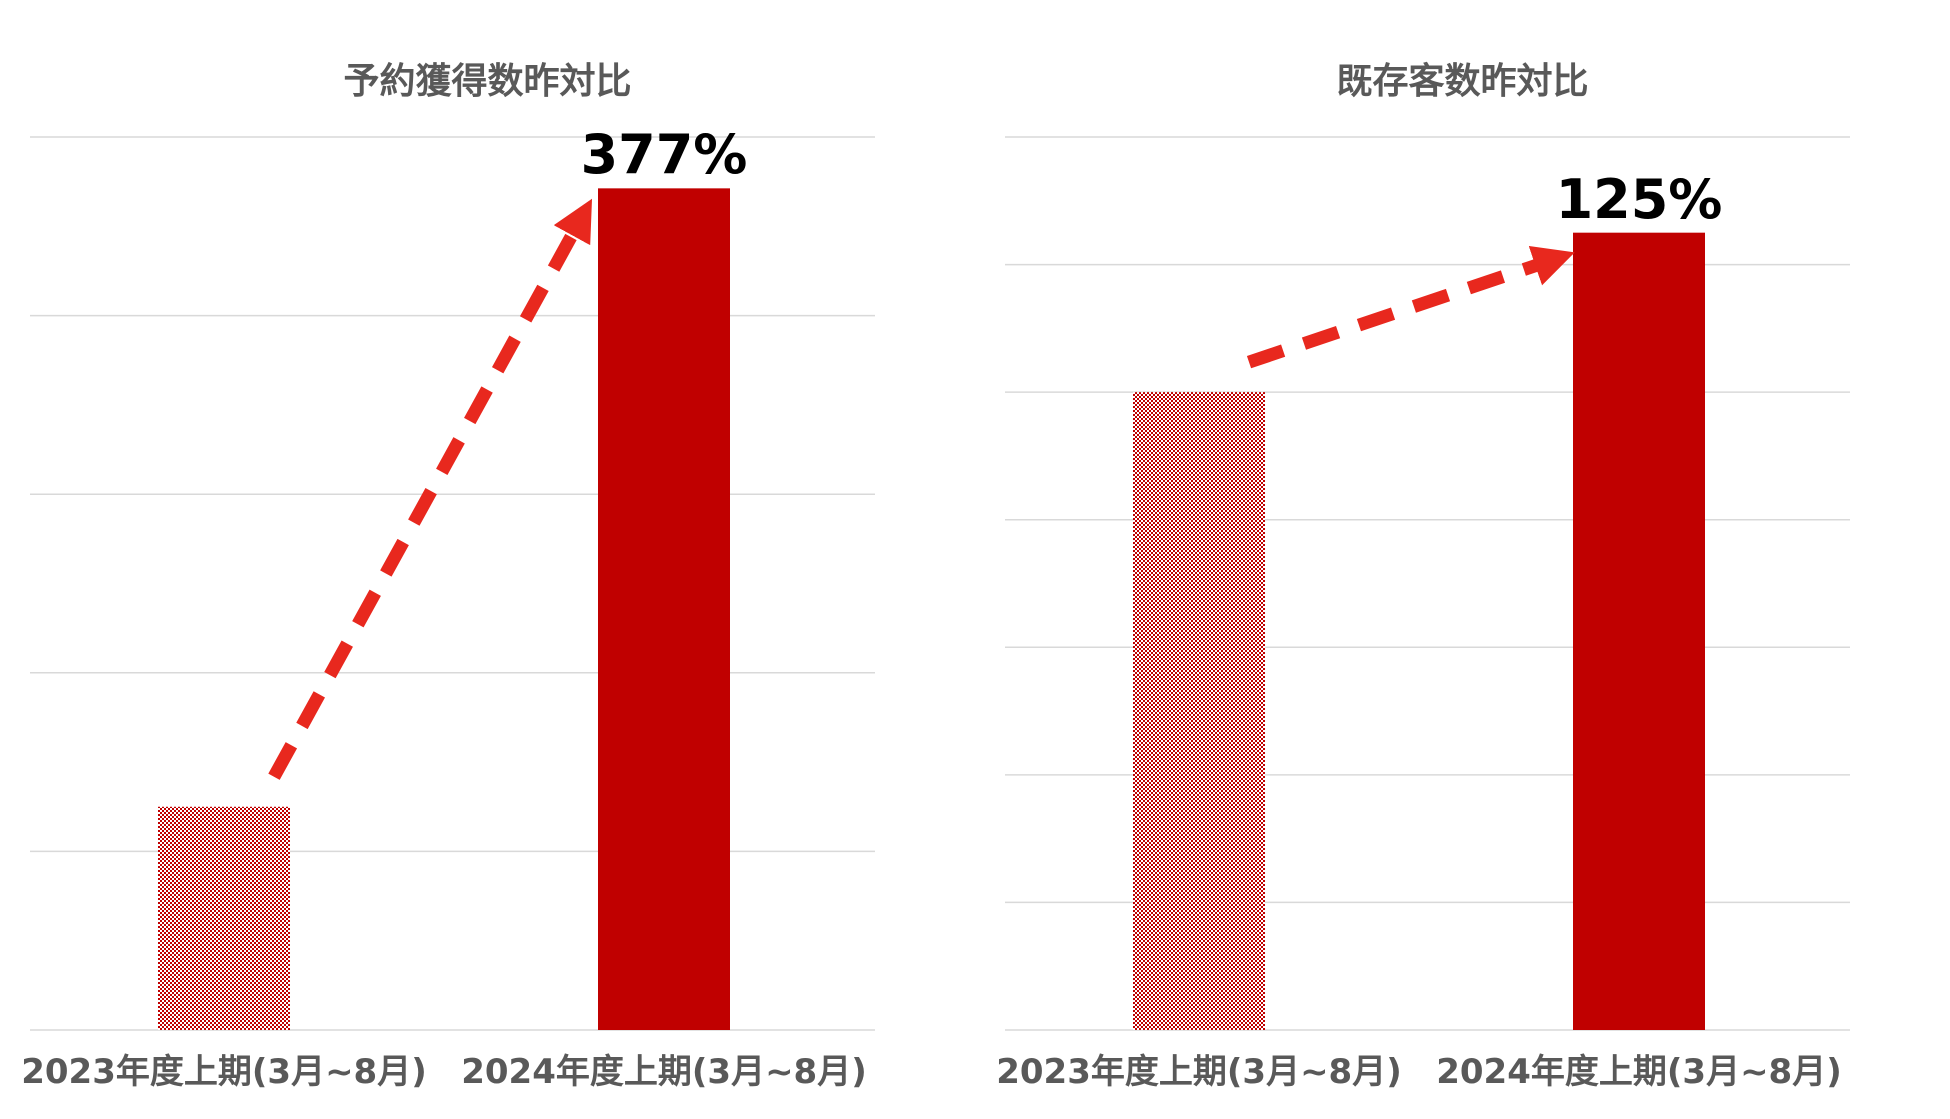 The width and height of the screenshot is (1950, 1119). I want to click on chart-title: 予約獲得数昨対比, so click(487, 81).